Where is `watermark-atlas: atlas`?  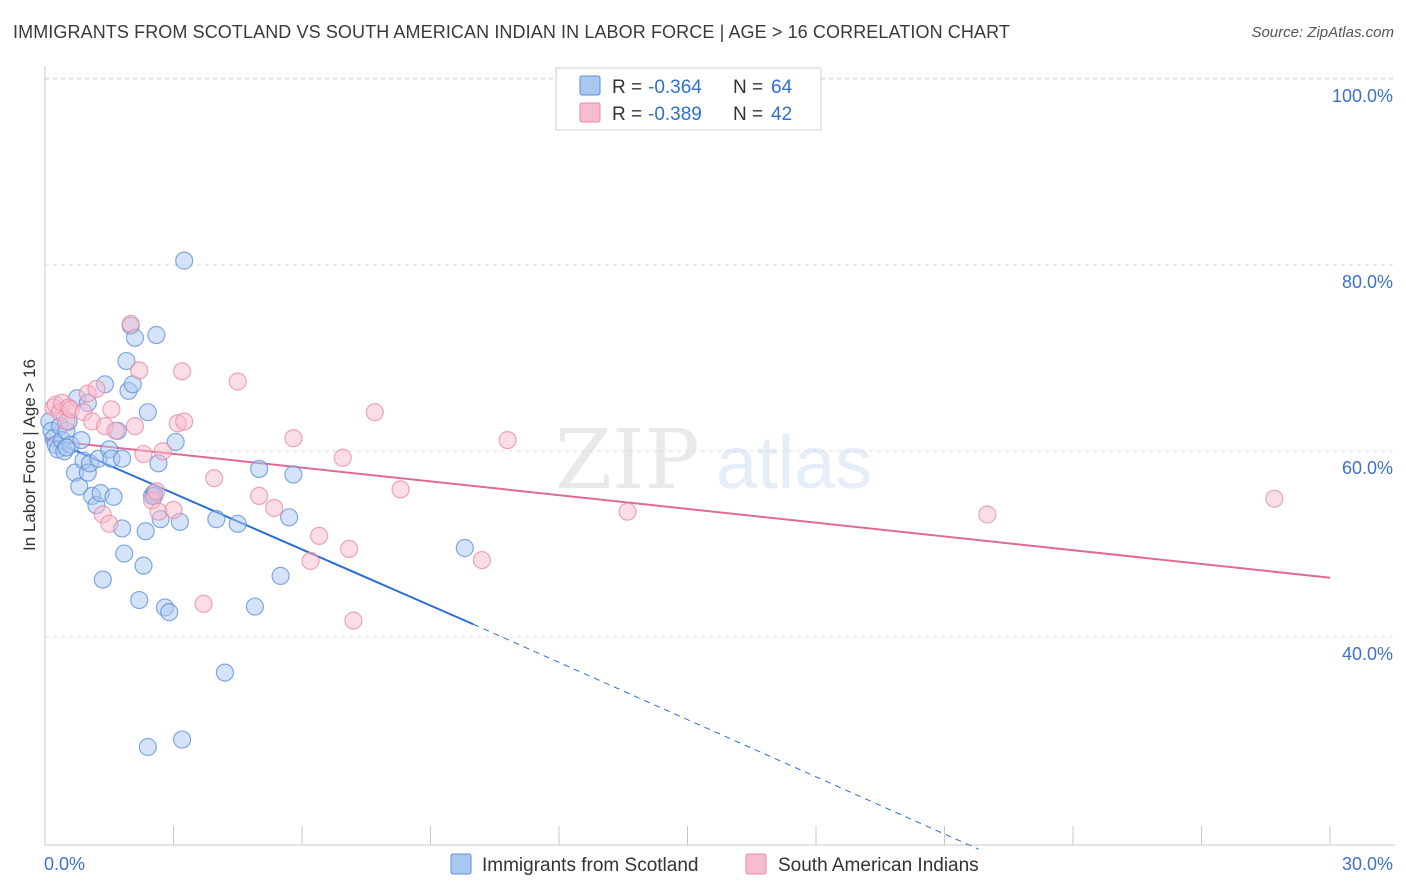
watermark-atlas: atlas is located at coordinates (794, 462).